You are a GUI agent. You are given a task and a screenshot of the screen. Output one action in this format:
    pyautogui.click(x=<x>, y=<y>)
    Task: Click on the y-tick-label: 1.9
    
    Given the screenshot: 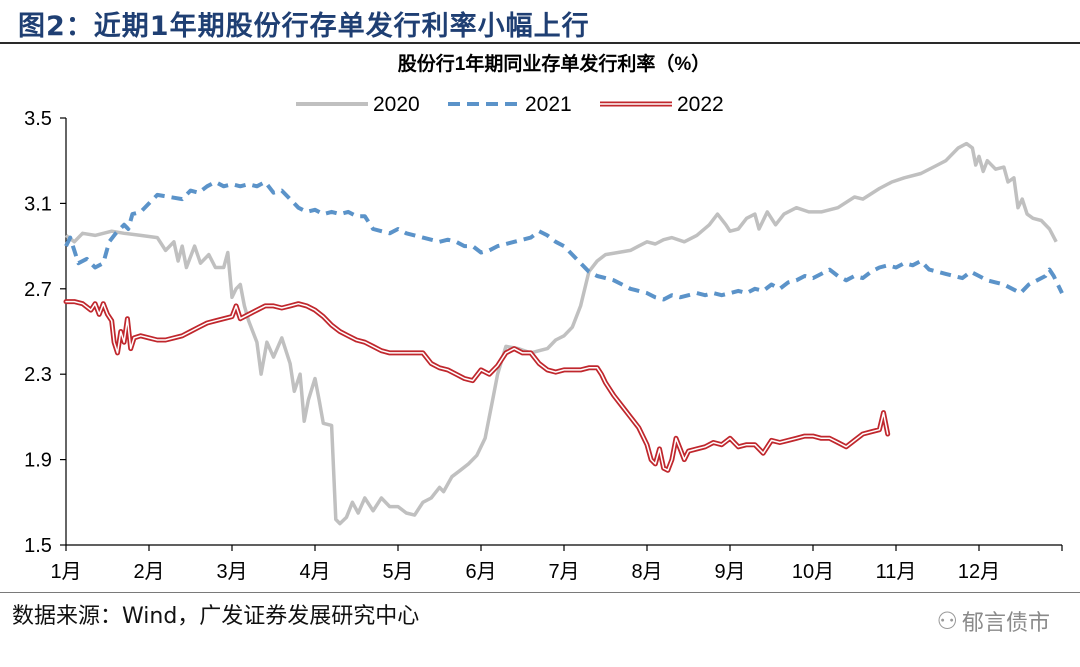 What is the action you would take?
    pyautogui.click(x=38, y=461)
    